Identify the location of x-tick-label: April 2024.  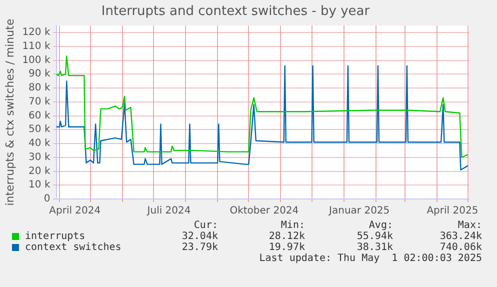
(75, 211).